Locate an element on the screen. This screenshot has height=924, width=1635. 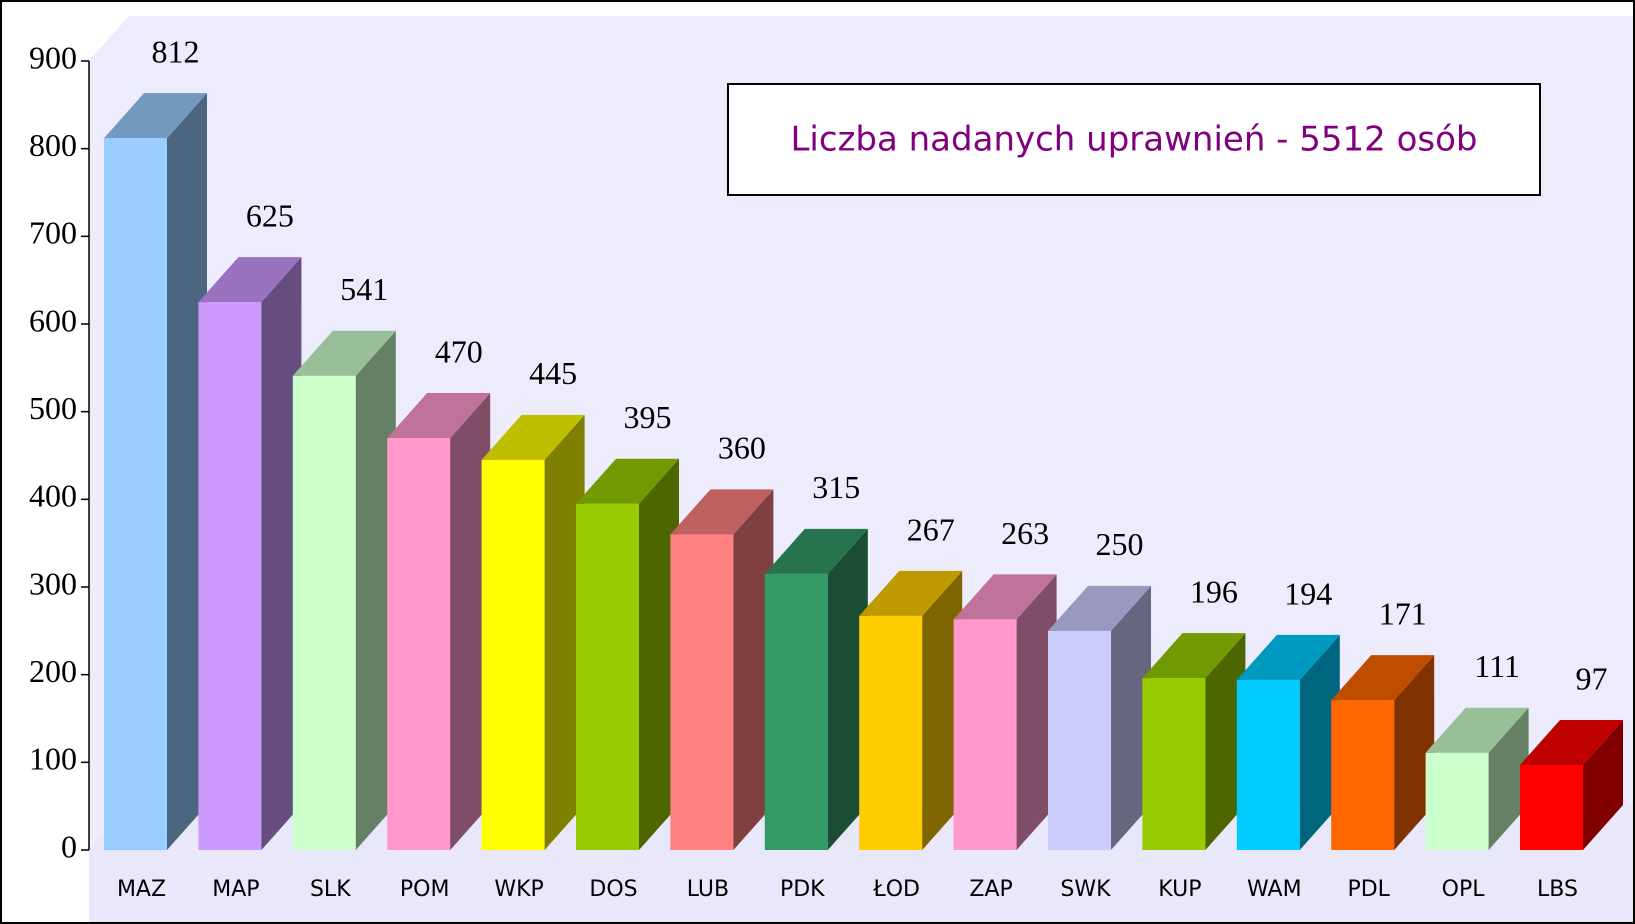
value-label: 541 is located at coordinates (364, 289).